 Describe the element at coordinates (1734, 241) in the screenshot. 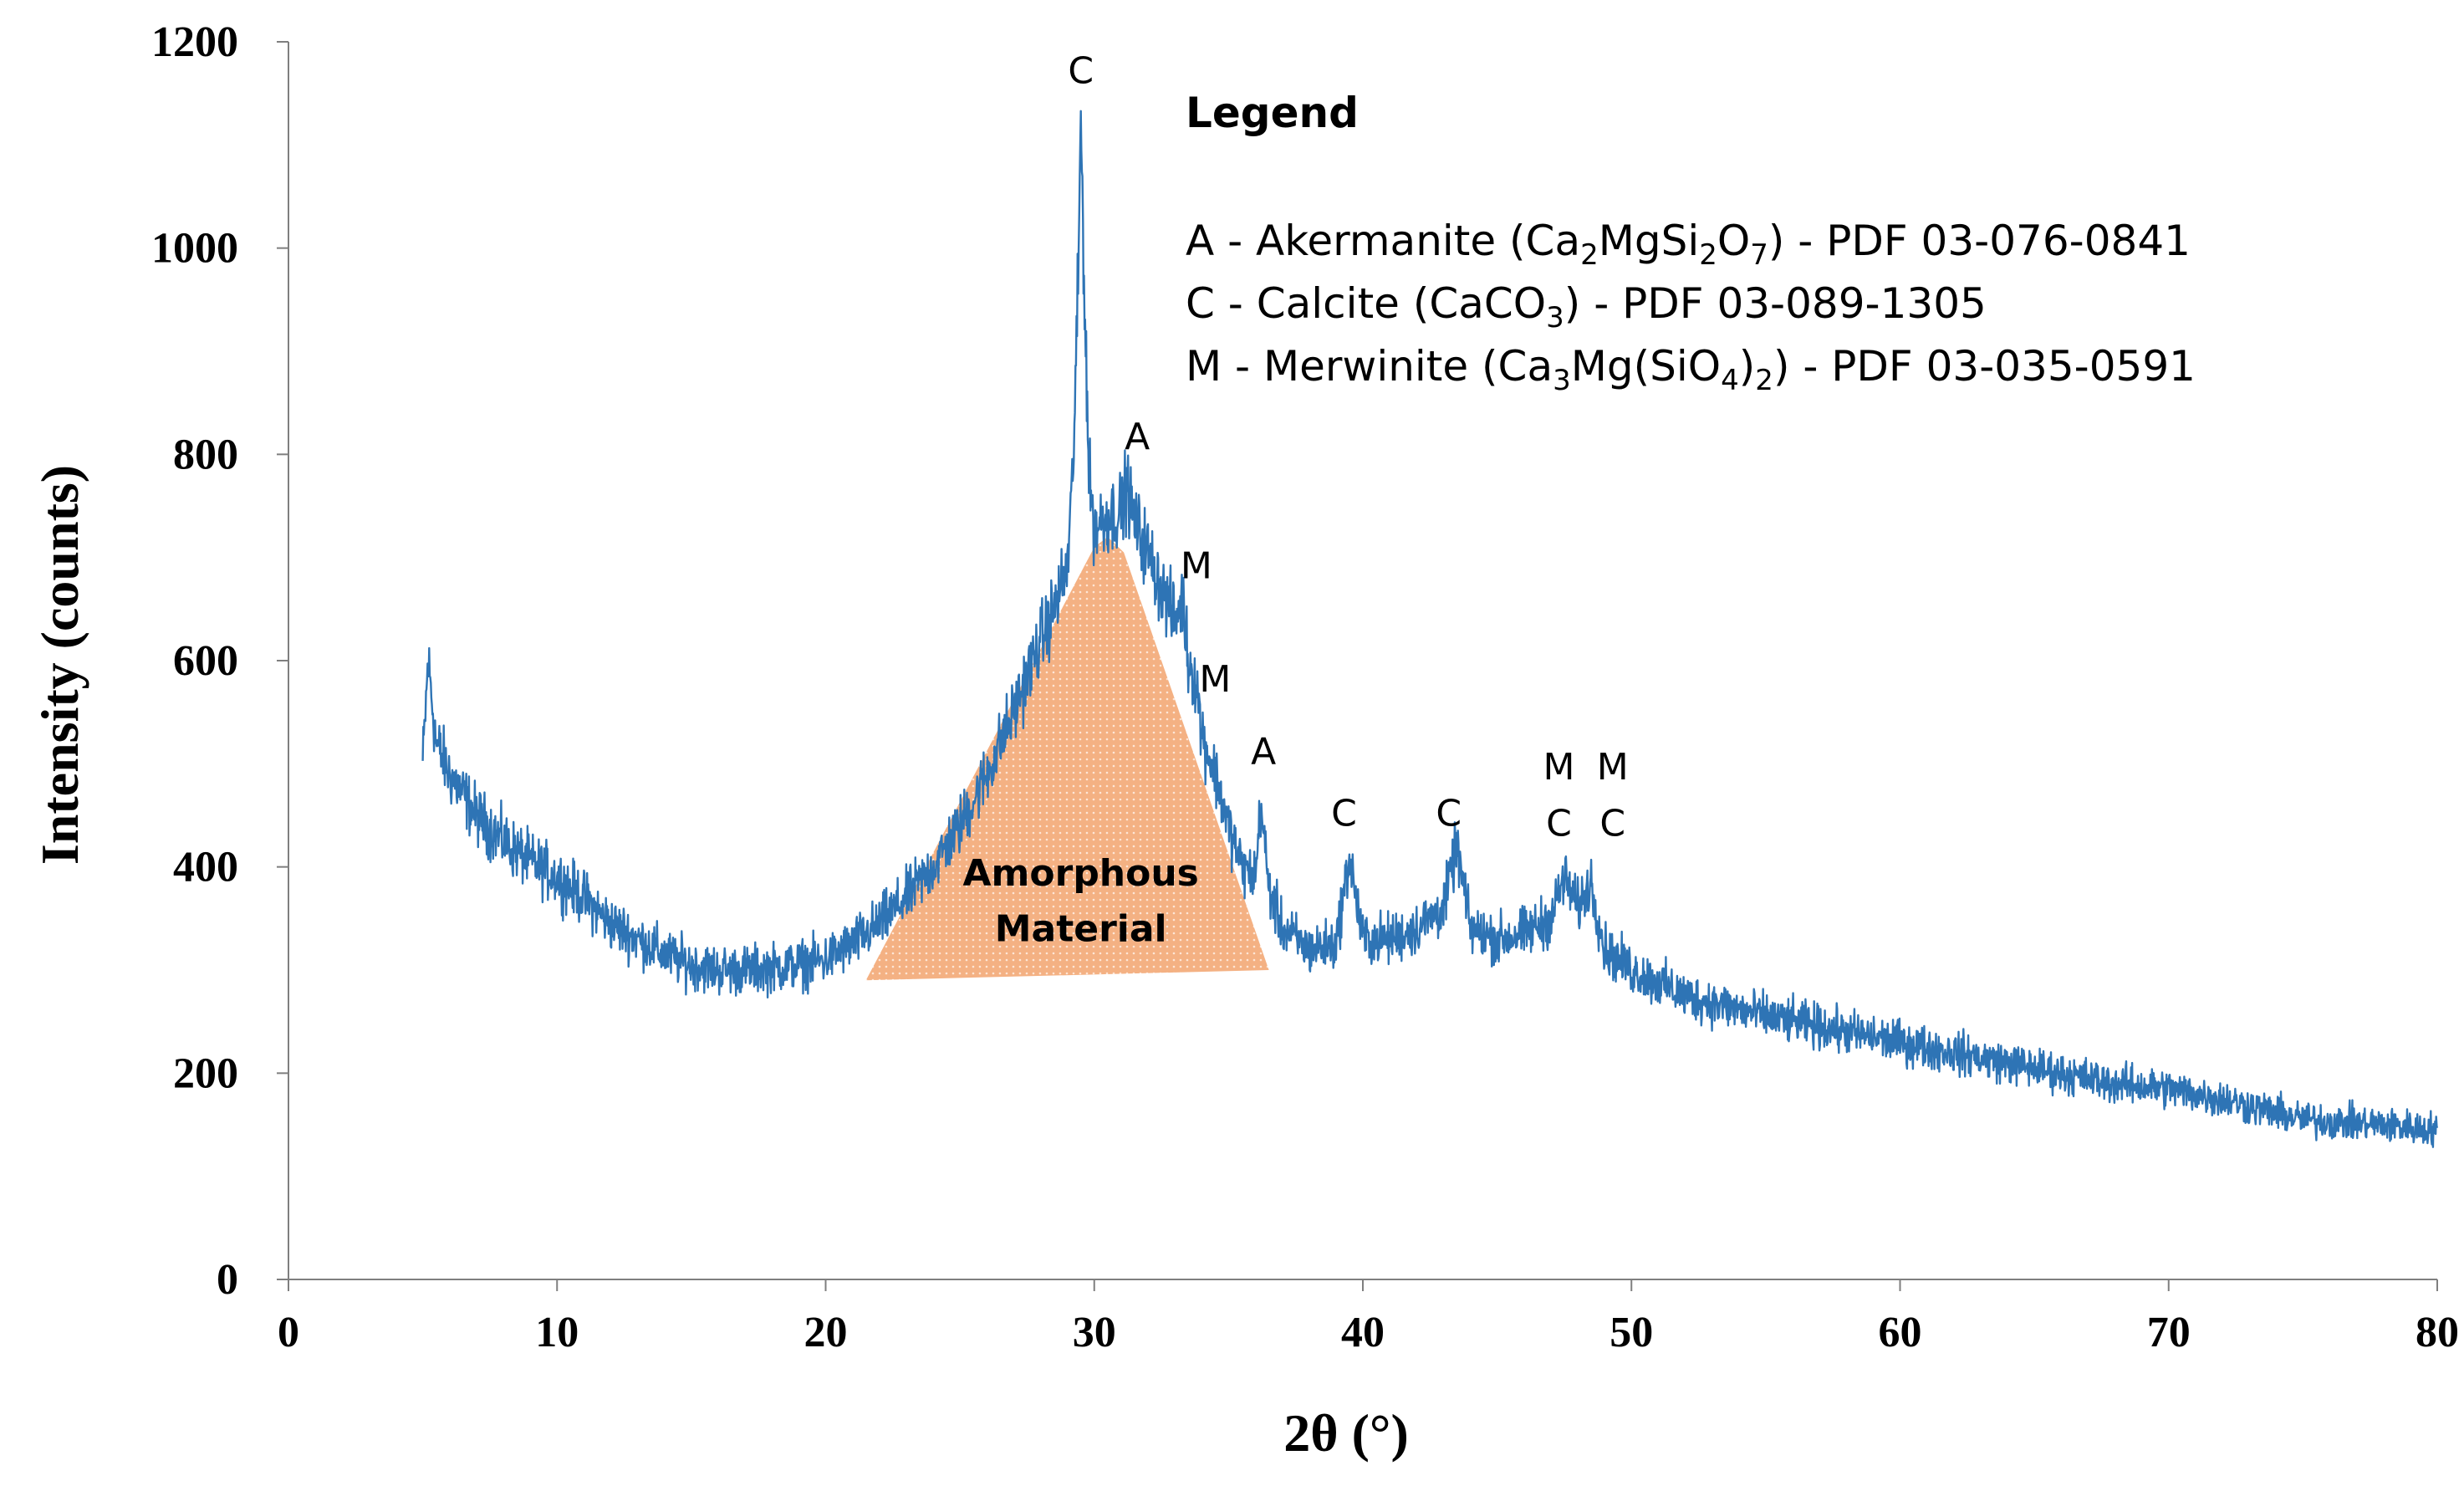

I see `legend-formula-text: O` at that location.